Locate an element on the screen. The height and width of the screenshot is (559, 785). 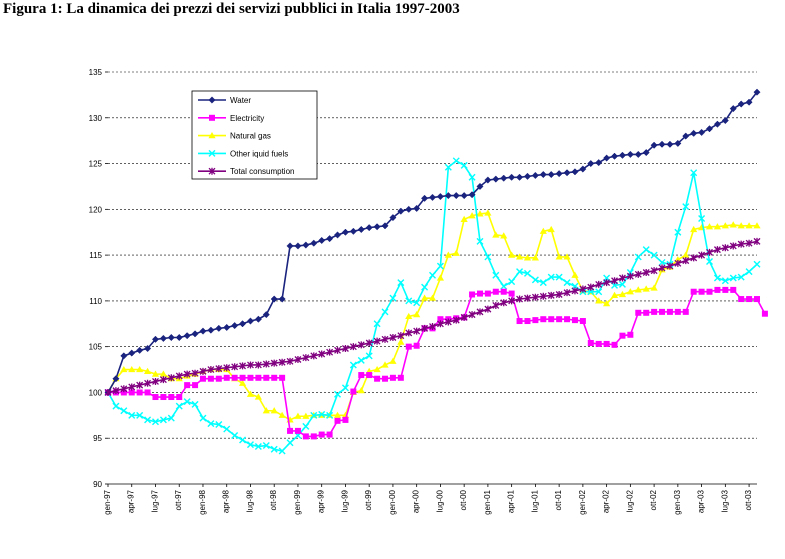
x-tick-label: gen-01 is located at coordinates (487, 501).